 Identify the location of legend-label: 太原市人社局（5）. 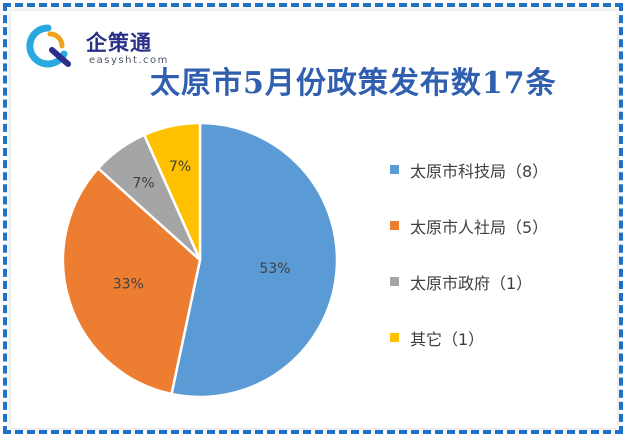
(479, 227).